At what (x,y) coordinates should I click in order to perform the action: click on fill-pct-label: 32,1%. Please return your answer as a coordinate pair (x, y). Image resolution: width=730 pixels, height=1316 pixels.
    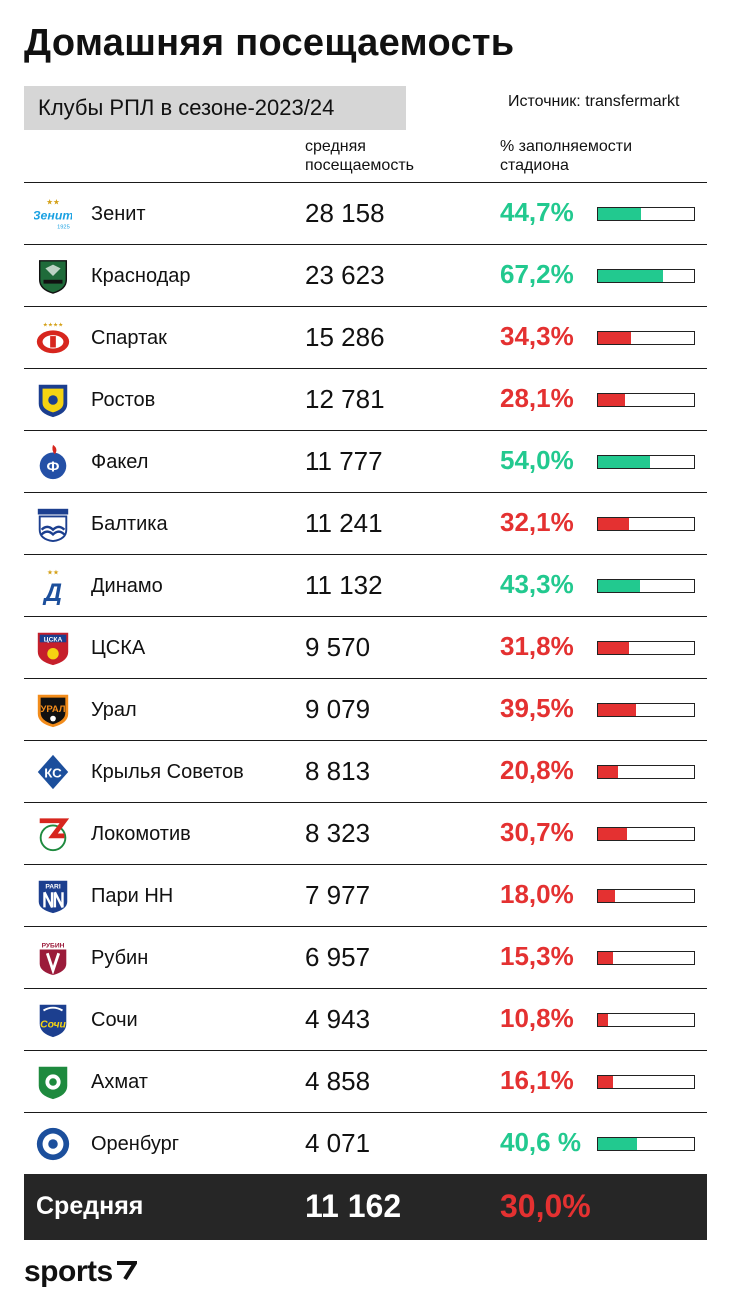
    Looking at the image, I should click on (537, 522).